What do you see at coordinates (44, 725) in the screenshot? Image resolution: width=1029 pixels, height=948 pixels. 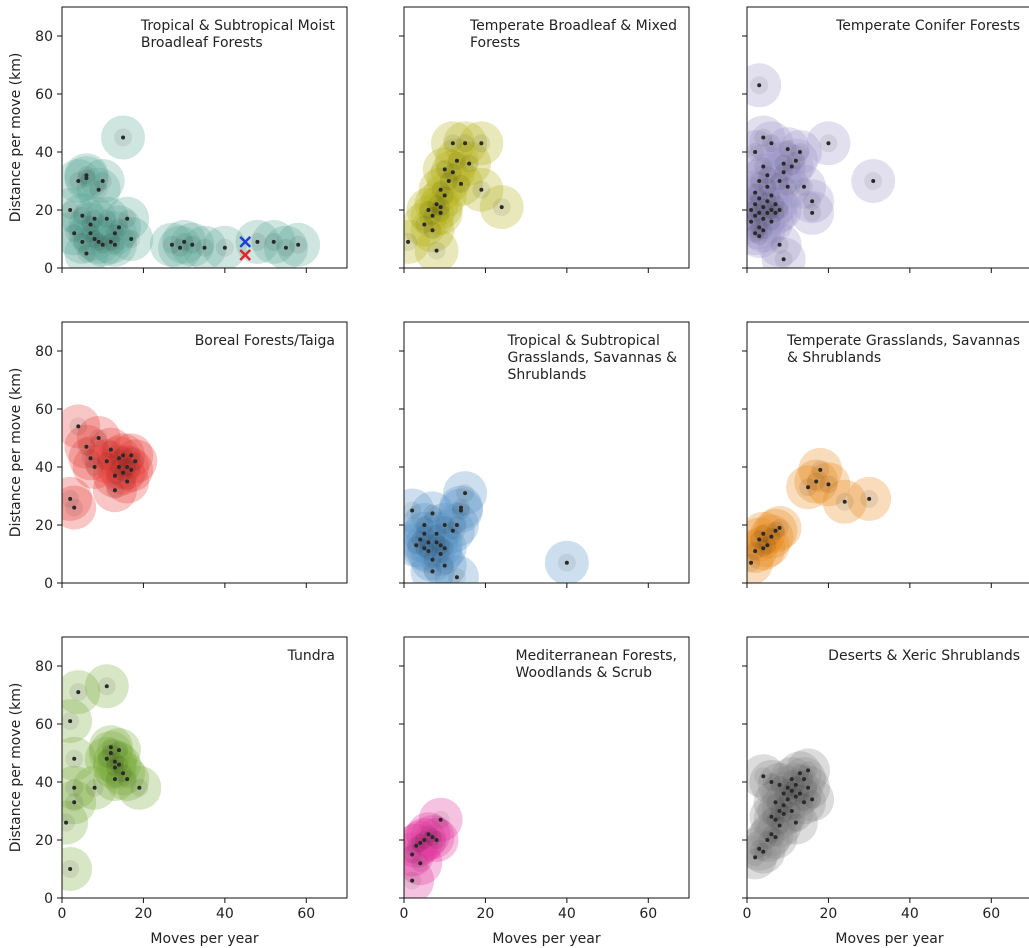 I see `y-tick-label: 60` at bounding box center [44, 725].